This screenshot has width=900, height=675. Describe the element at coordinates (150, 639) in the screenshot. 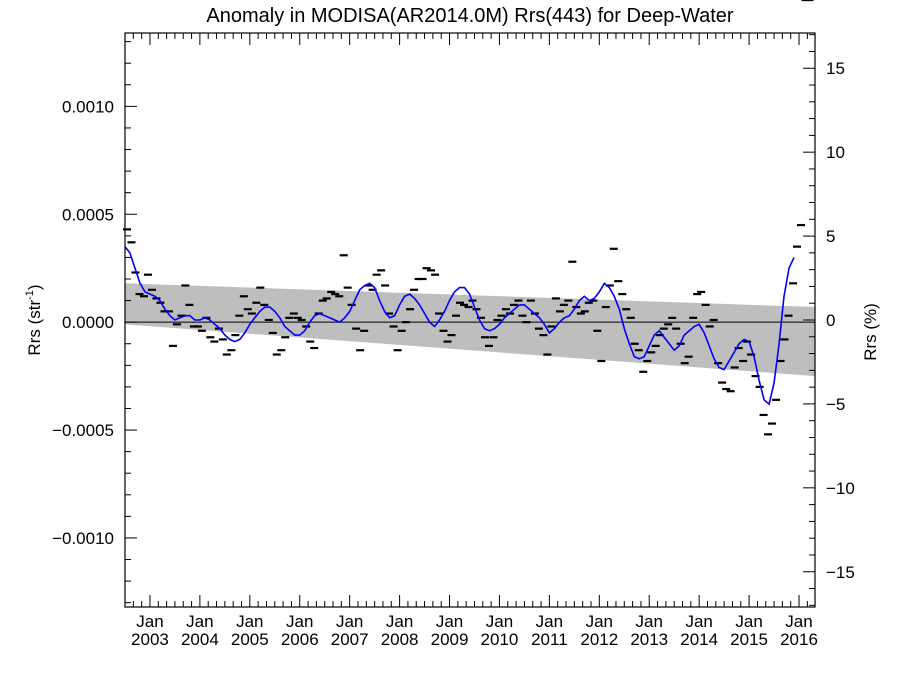

I see `x-tick-year-label: 2003` at that location.